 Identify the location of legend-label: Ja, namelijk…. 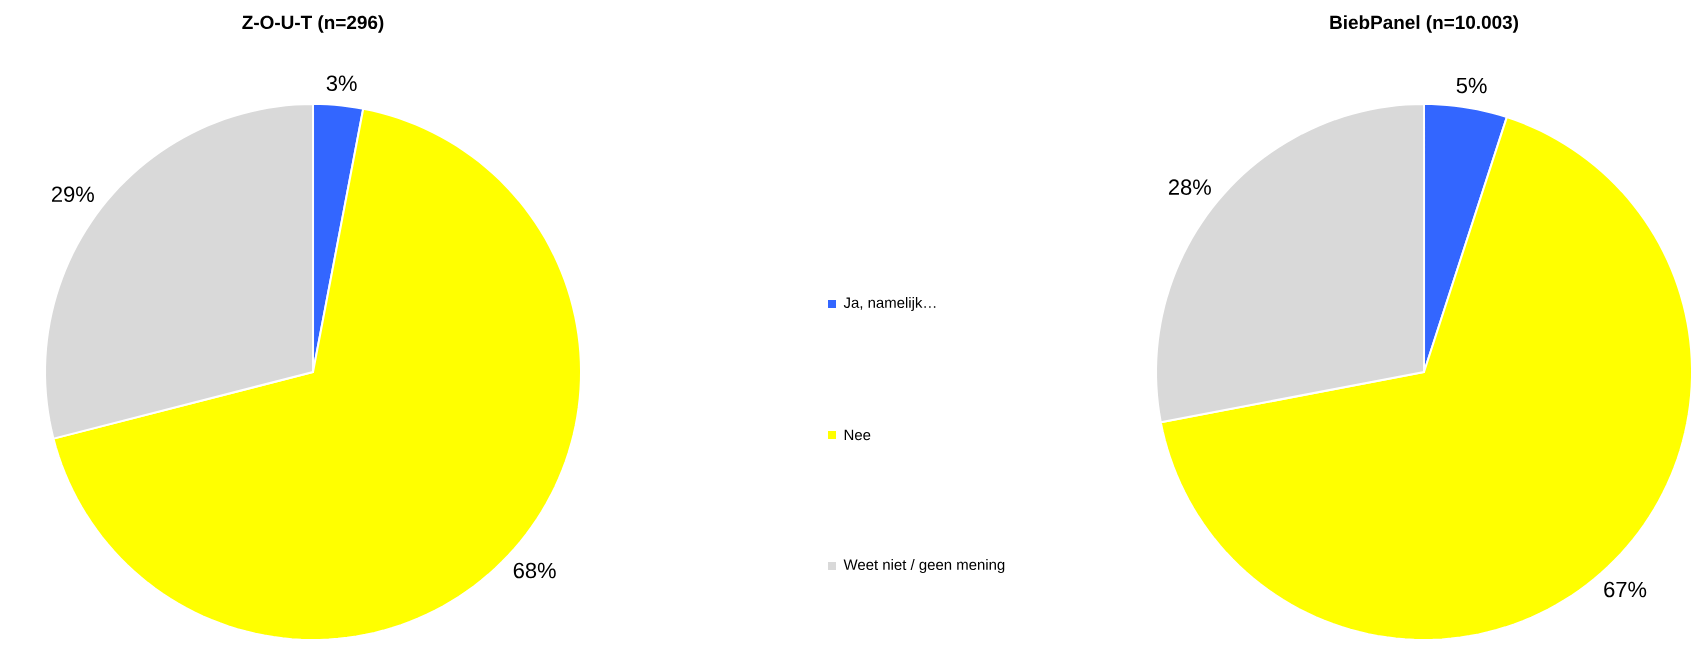
(889, 304).